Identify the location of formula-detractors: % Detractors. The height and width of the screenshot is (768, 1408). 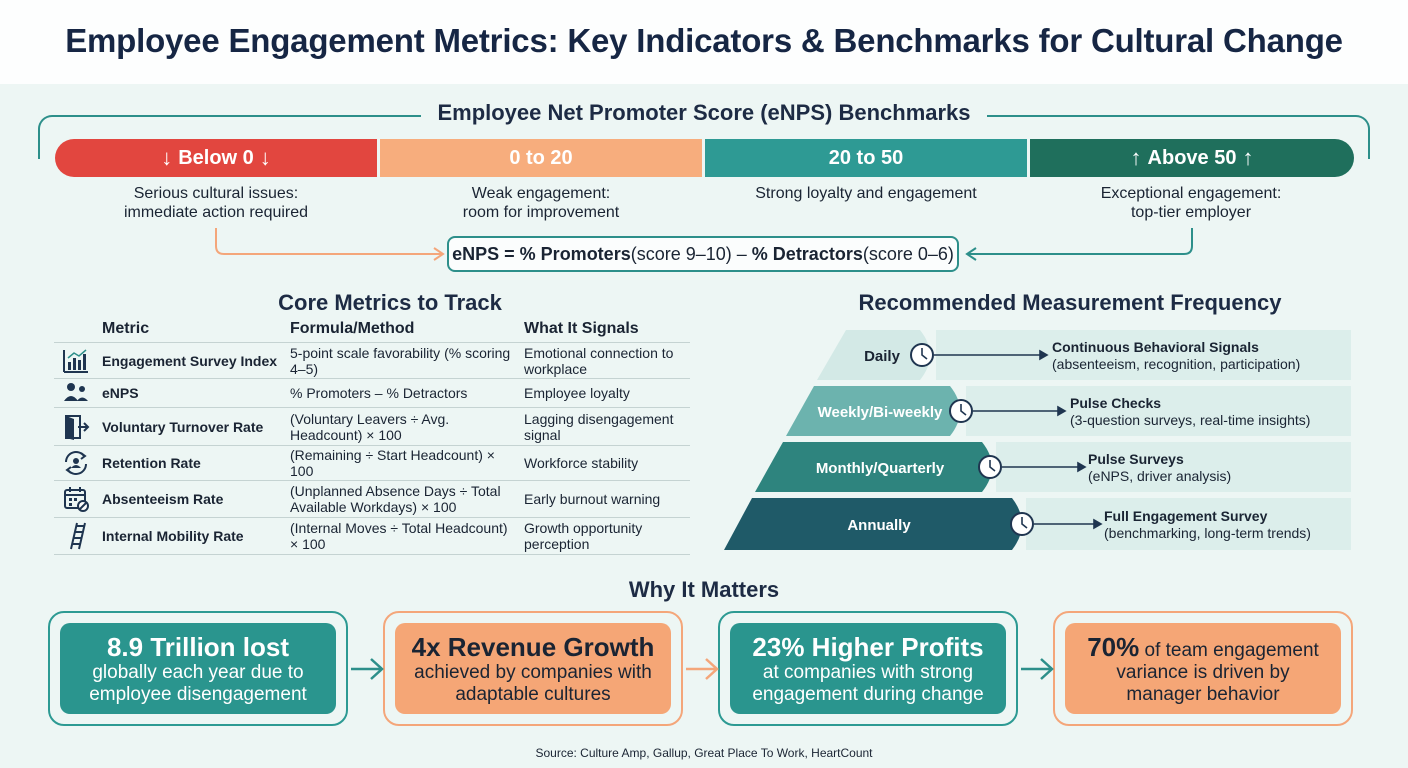
(807, 253).